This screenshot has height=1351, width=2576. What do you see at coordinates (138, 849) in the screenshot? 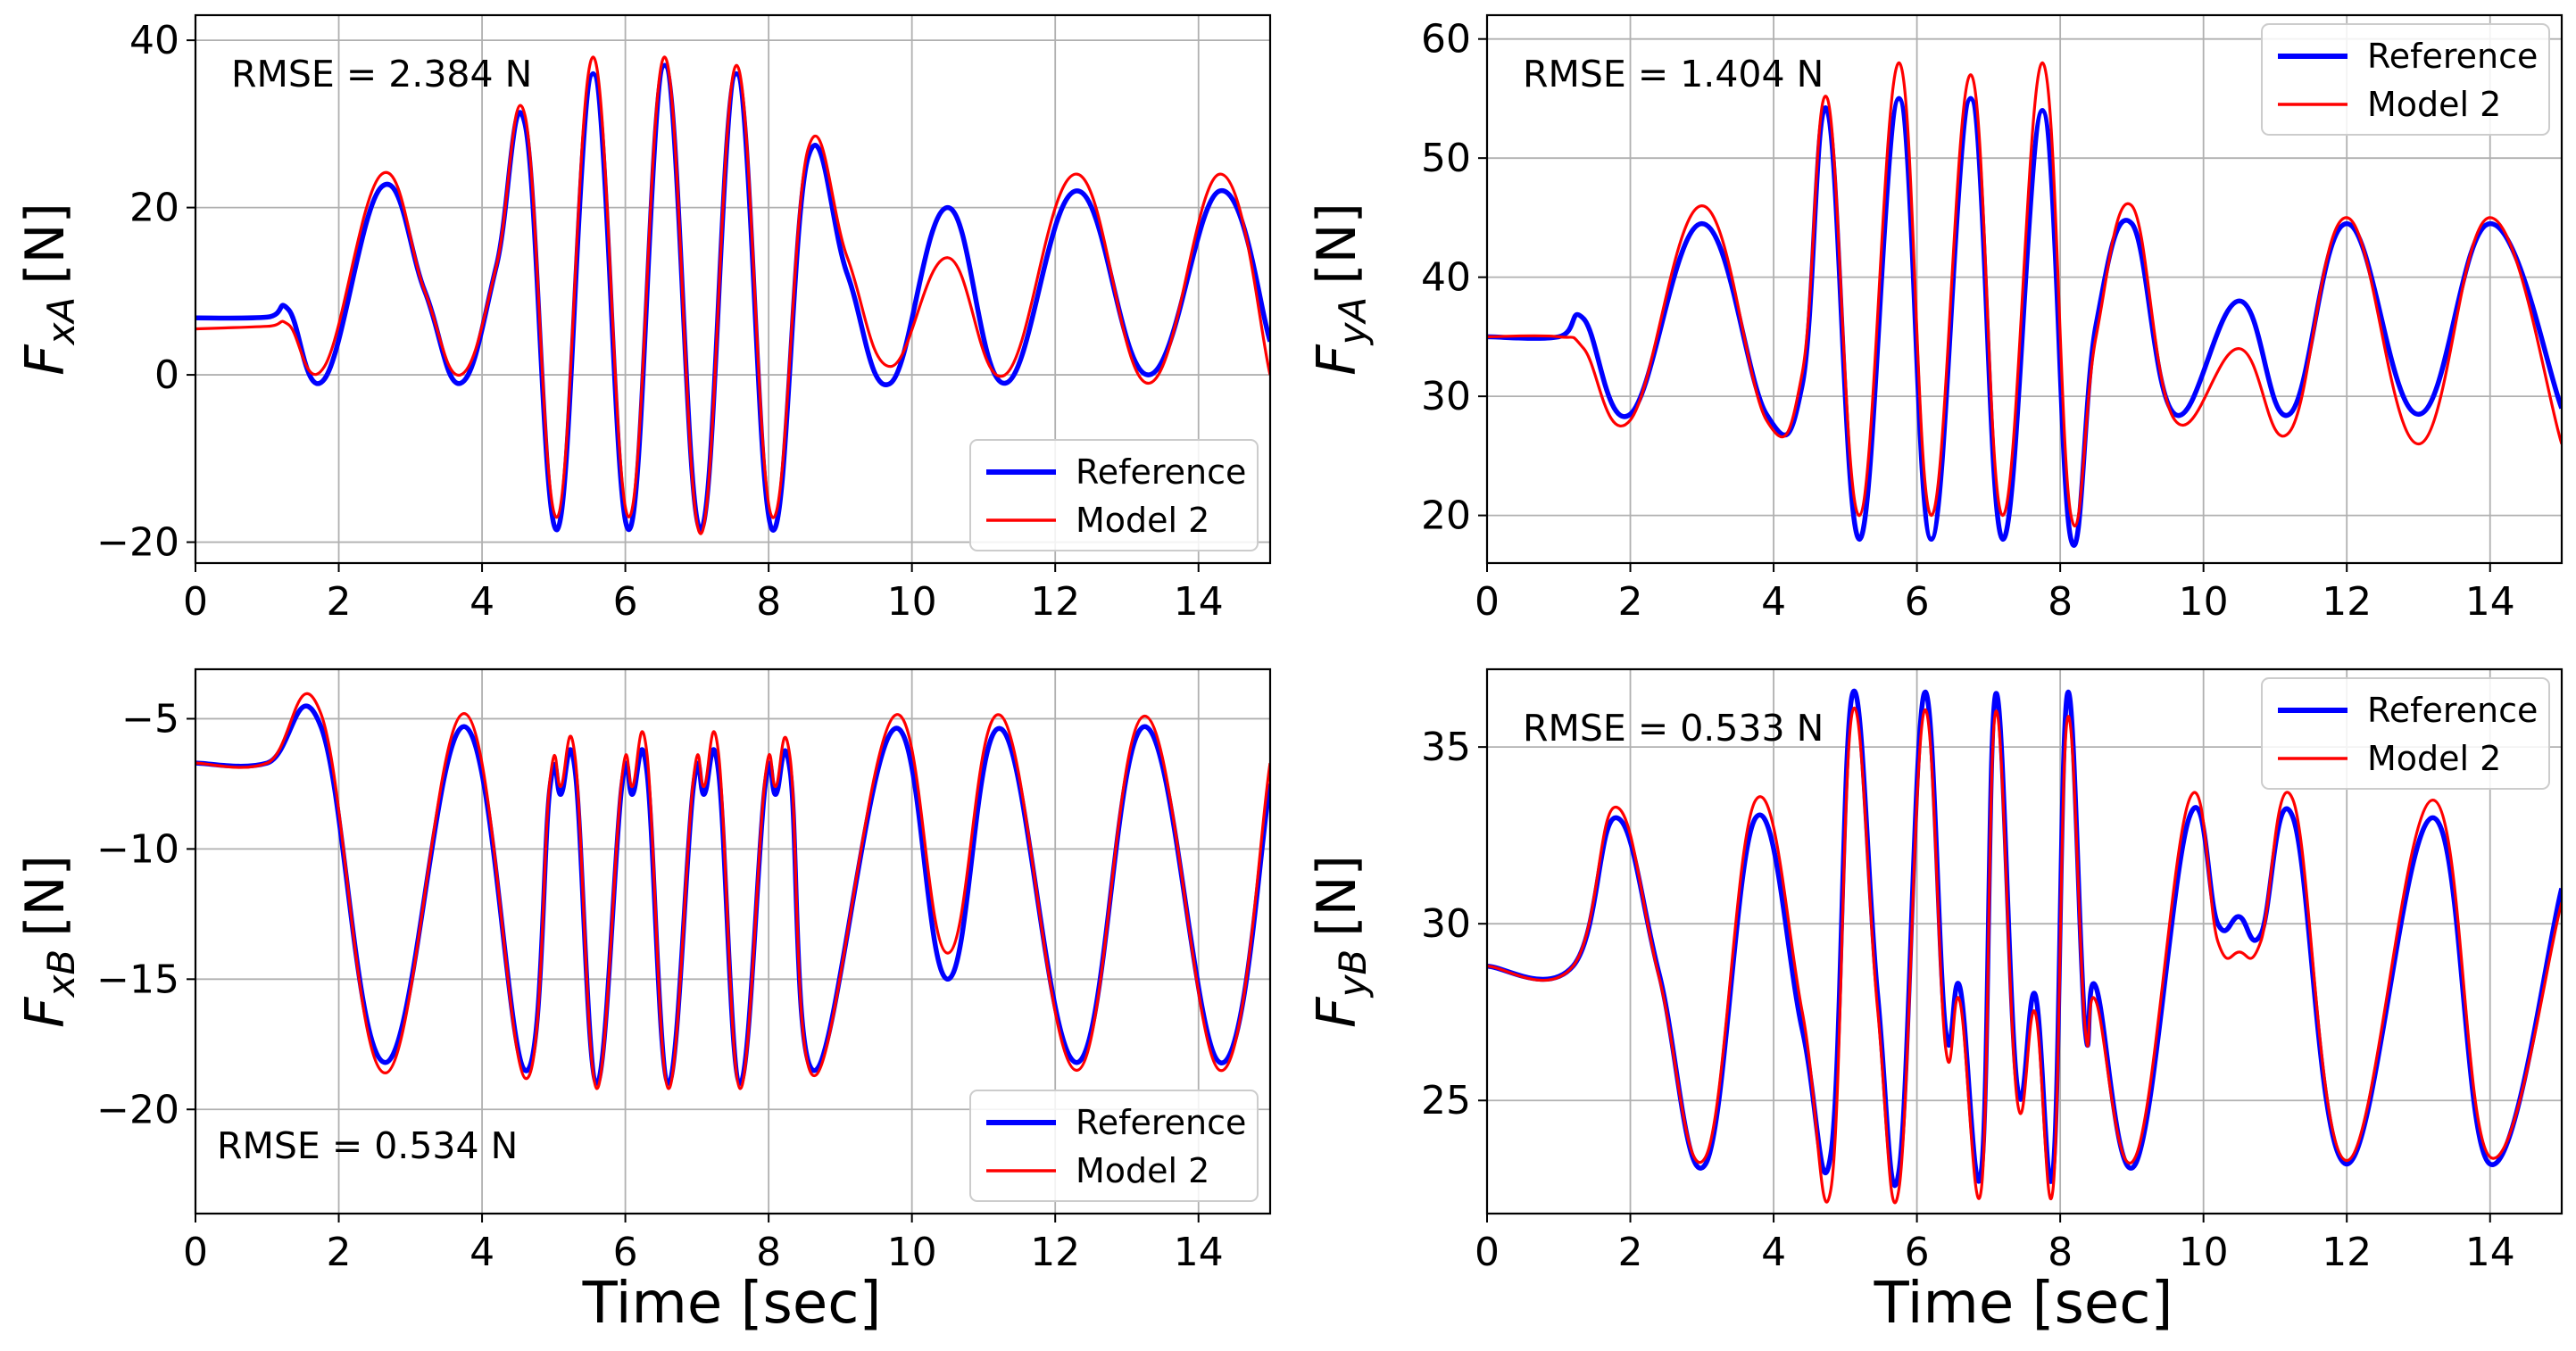
I see `y-tick-label: −10` at bounding box center [138, 849].